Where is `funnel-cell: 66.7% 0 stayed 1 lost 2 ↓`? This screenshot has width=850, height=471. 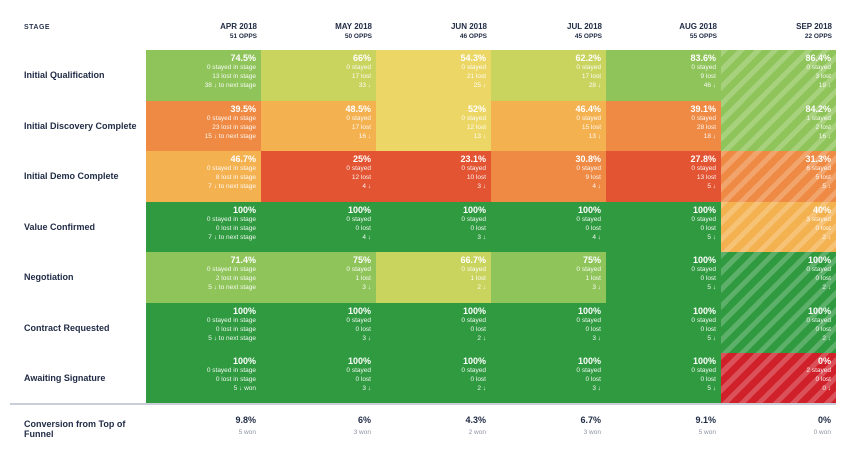
funnel-cell: 66.7% 0 stayed 1 lost 2 ↓ is located at coordinates (433, 277).